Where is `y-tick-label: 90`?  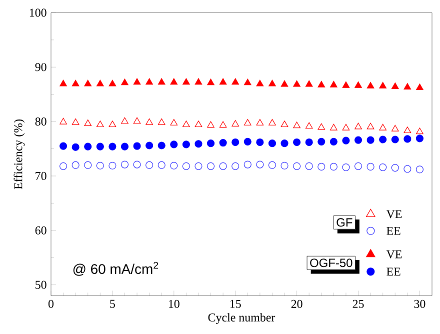
y-tick-label: 90 is located at coordinates (40, 67).